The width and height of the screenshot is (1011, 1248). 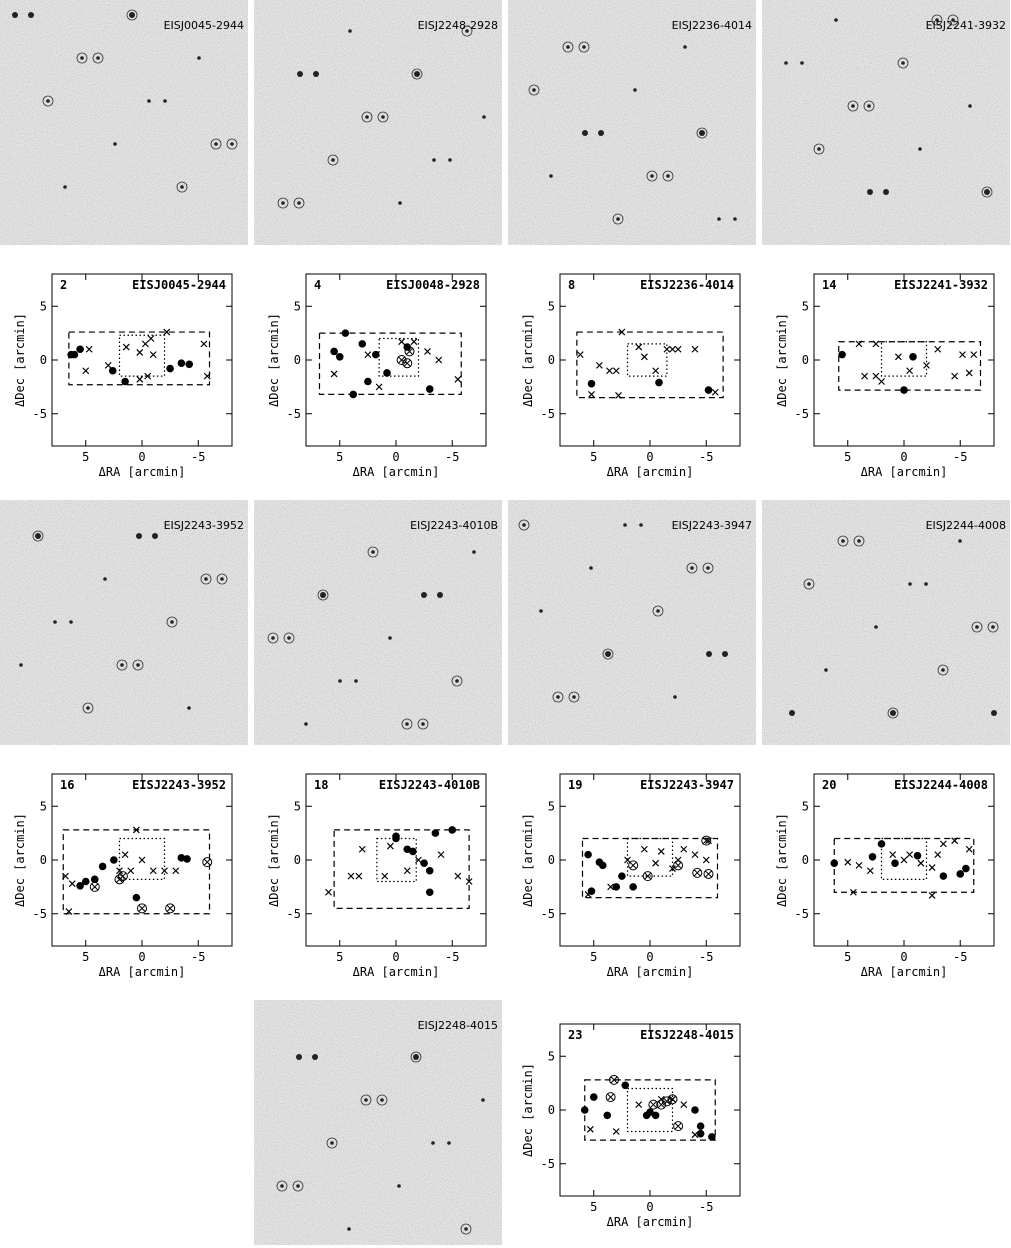 What do you see at coordinates (575, 785) in the screenshot?
I see `panel-number: 19` at bounding box center [575, 785].